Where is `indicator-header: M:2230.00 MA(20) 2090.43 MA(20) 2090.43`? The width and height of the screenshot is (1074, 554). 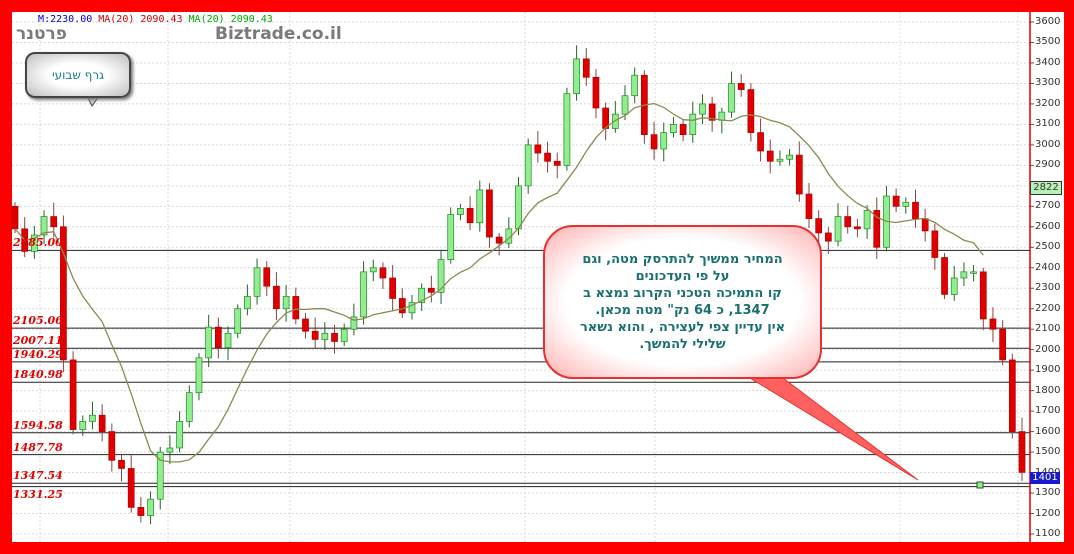 indicator-header: M:2230.00 MA(20) 2090.43 MA(20) 2090.43 is located at coordinates (152, 14).